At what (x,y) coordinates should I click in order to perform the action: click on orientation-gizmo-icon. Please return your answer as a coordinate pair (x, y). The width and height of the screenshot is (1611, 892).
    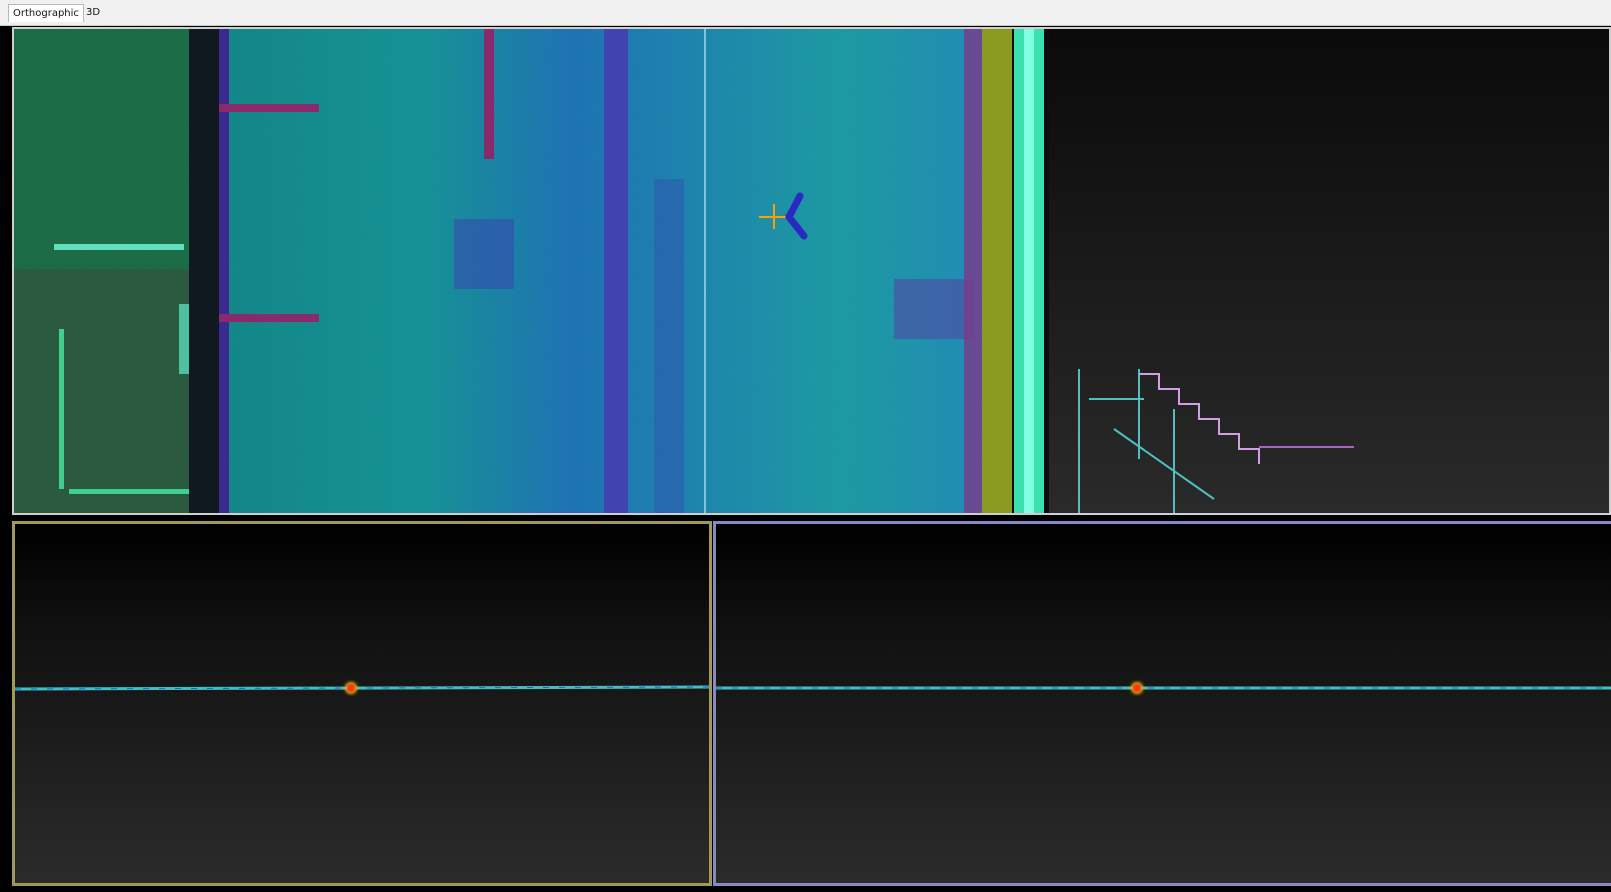
    Looking at the image, I should click on (796, 216).